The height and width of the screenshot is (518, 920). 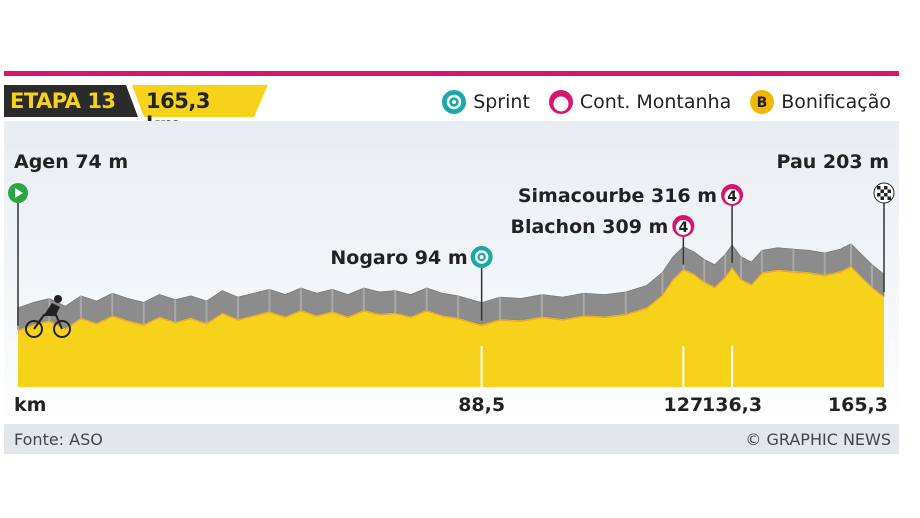 I want to click on mountain-icon, so click(x=560, y=102).